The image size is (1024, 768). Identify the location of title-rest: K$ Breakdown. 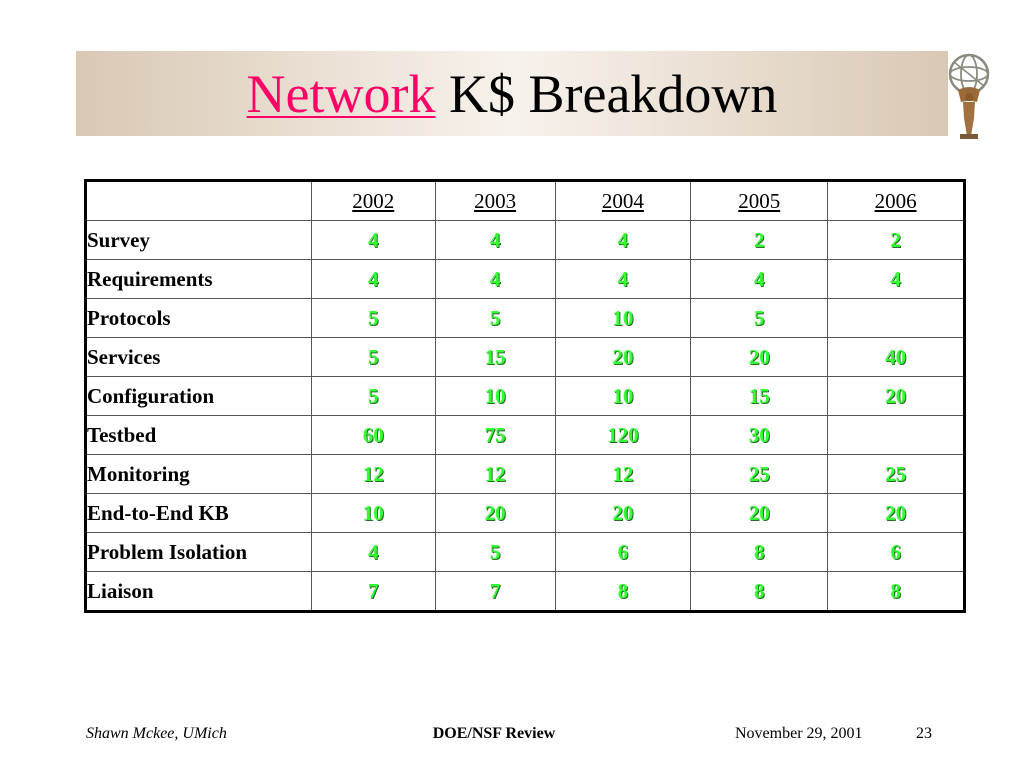
(606, 93).